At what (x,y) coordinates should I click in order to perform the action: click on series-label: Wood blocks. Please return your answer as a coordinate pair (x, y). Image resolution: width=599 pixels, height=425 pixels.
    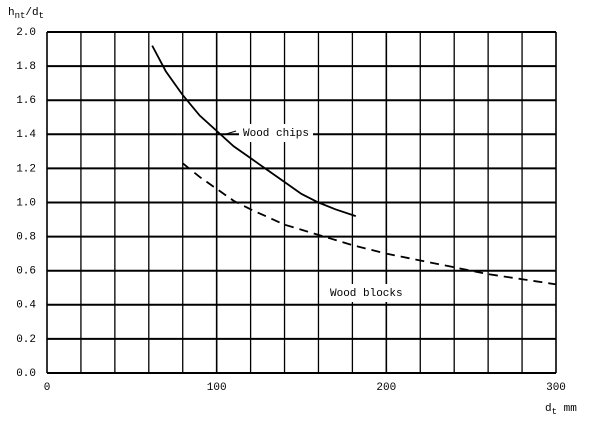
    Looking at the image, I should click on (366, 294).